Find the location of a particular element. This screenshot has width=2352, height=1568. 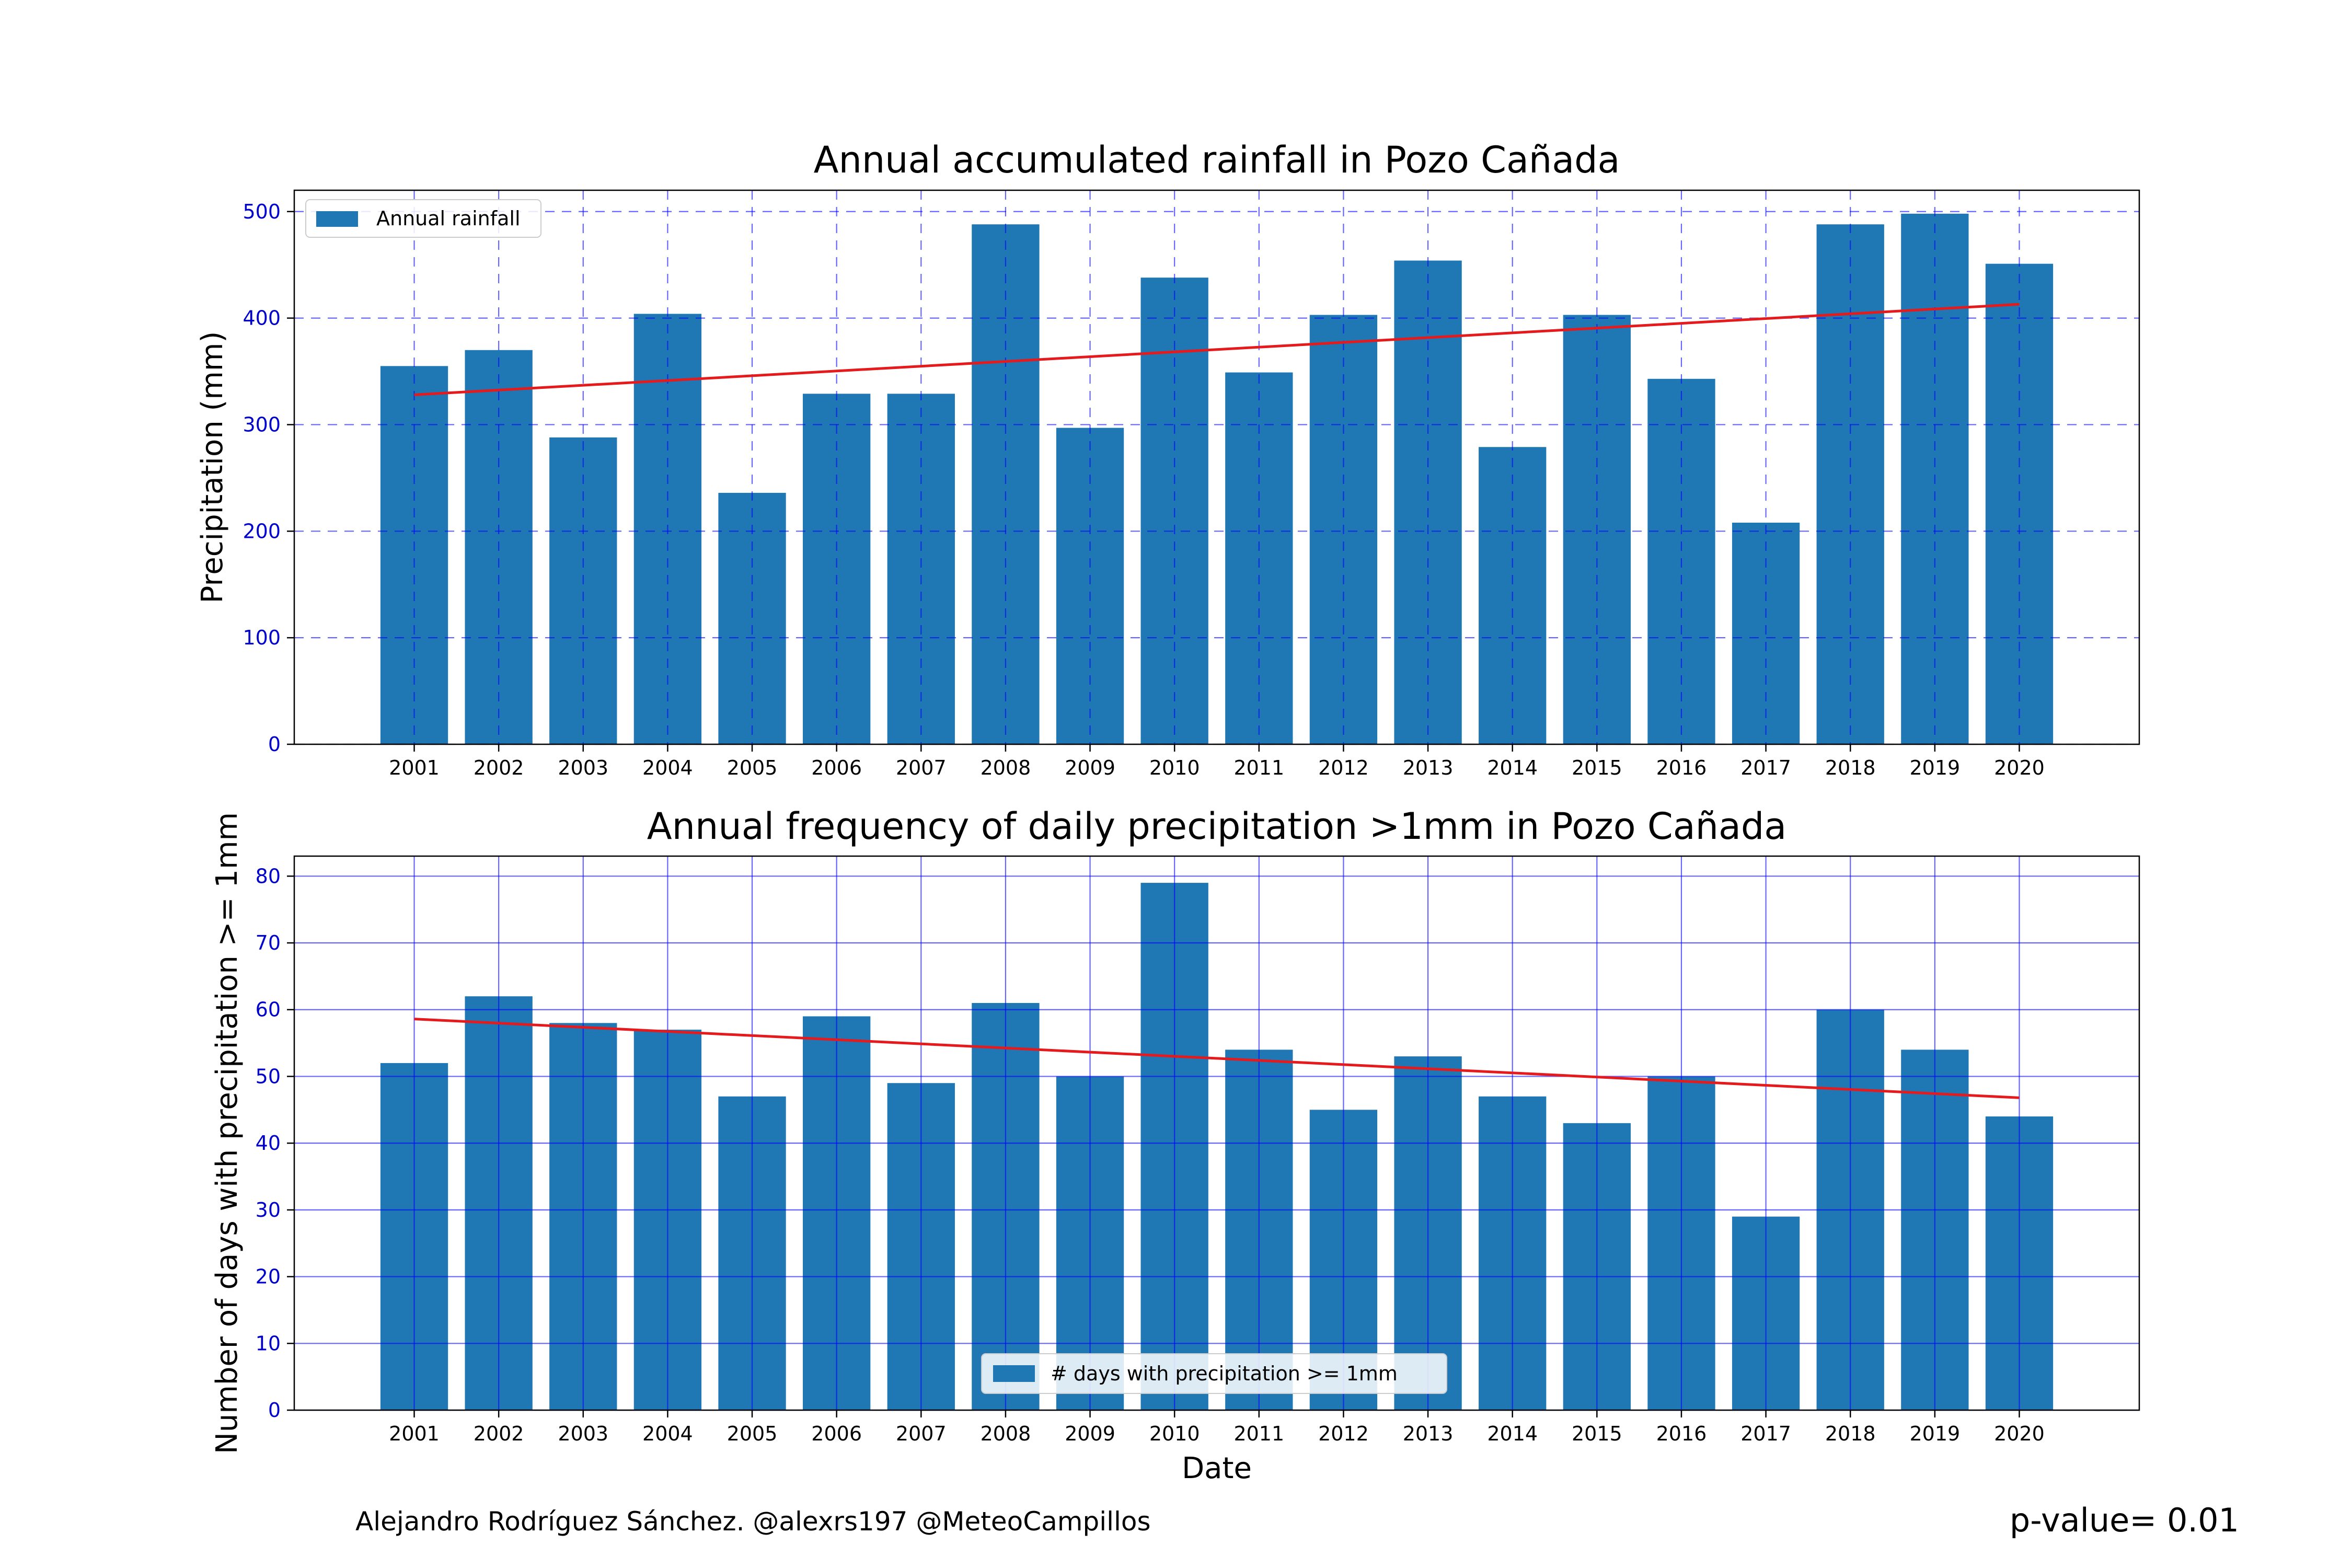

y-tick-label: 20 is located at coordinates (268, 1276).